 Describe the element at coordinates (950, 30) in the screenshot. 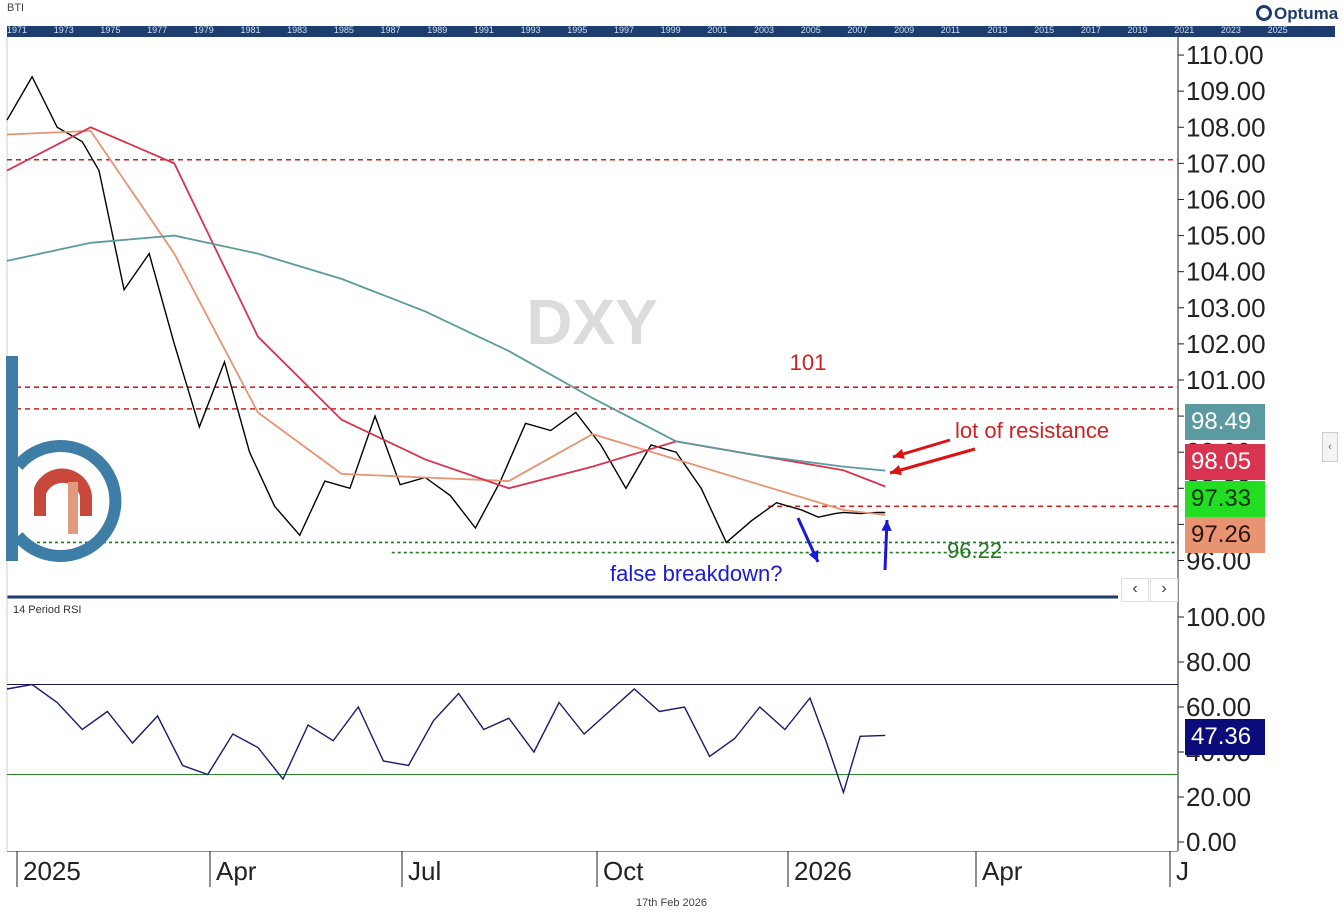

I see `overview-year-label: 2011` at that location.